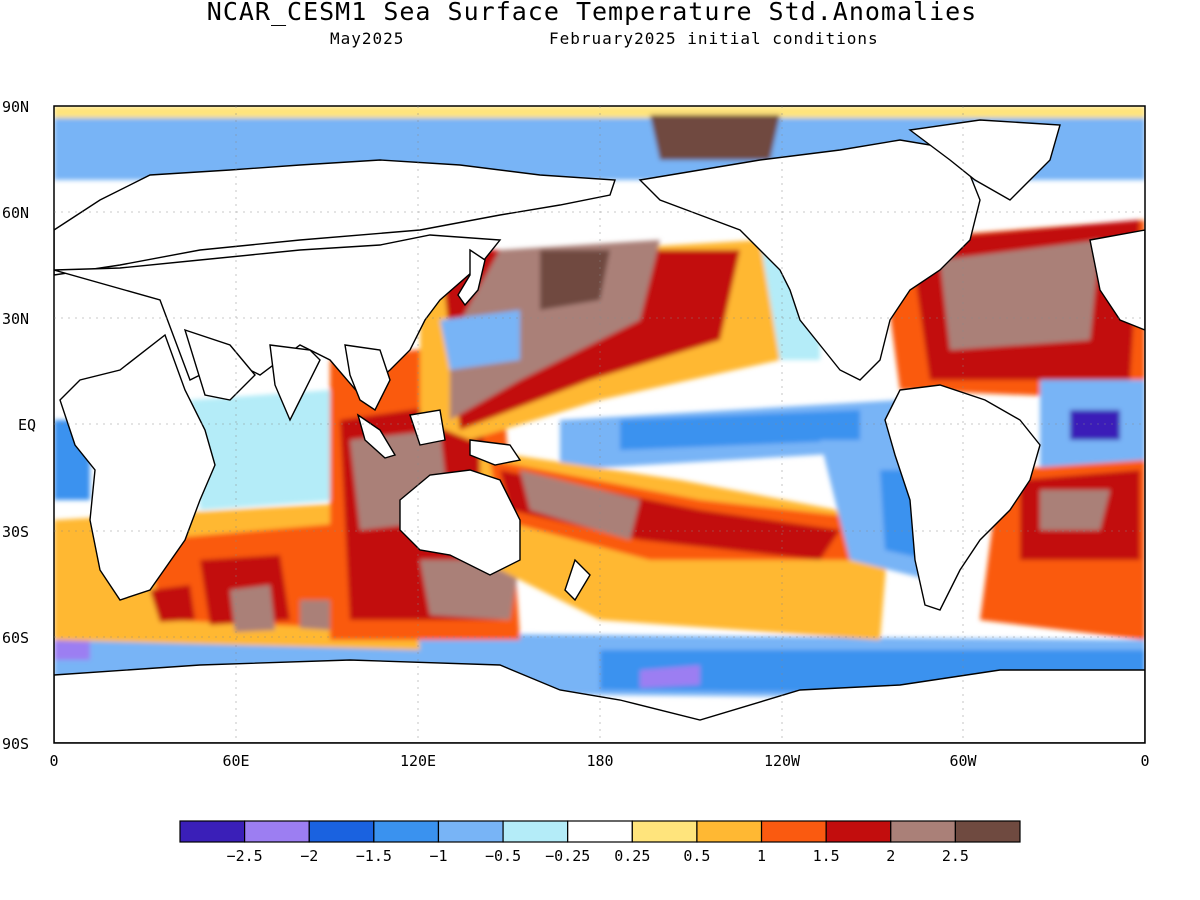 The height and width of the screenshot is (900, 1200). Describe the element at coordinates (27, 425) in the screenshot. I see `lat-label: EQ` at that location.